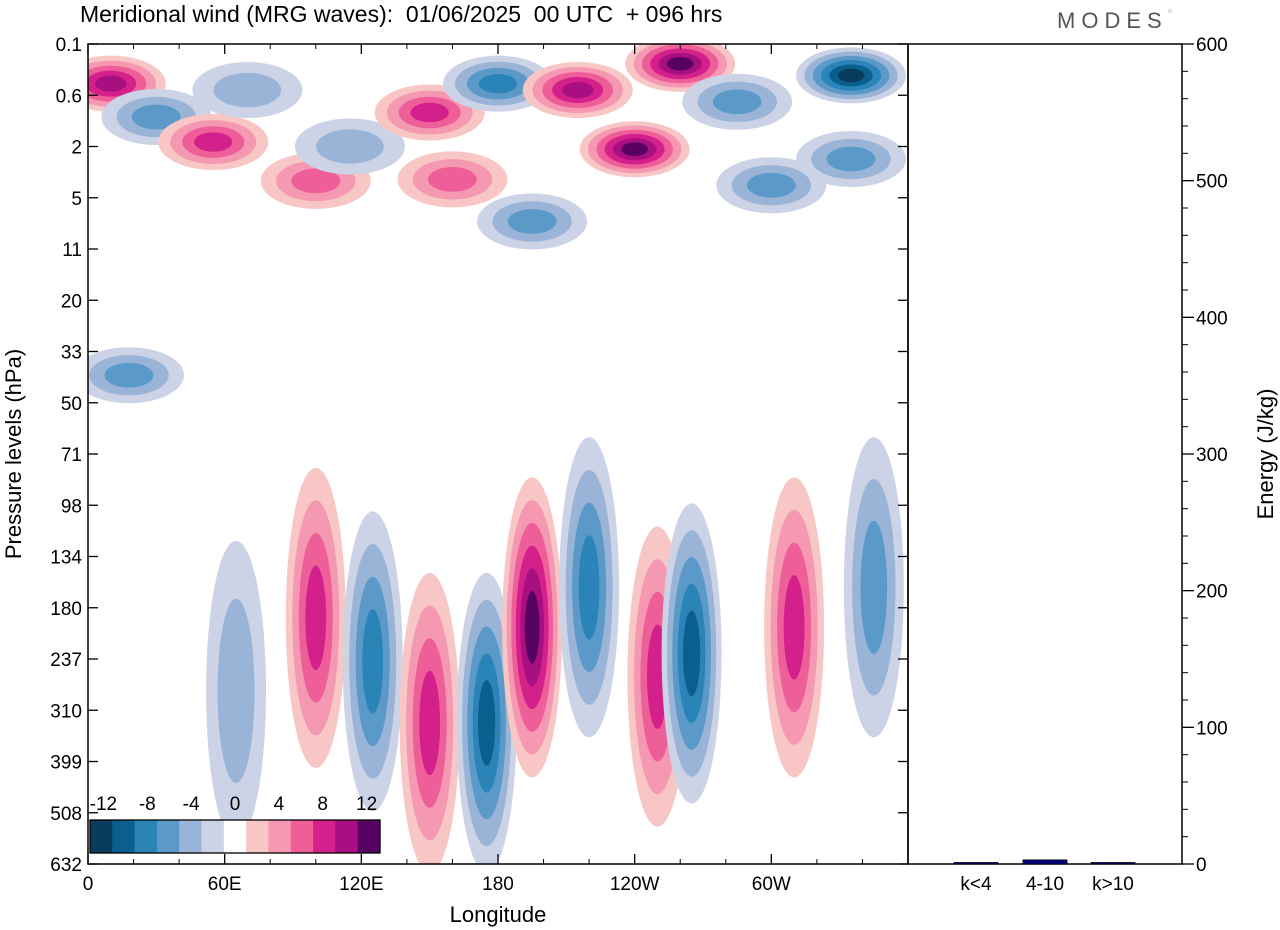  What do you see at coordinates (72, 250) in the screenshot?
I see `y-tick-label: 11` at bounding box center [72, 250].